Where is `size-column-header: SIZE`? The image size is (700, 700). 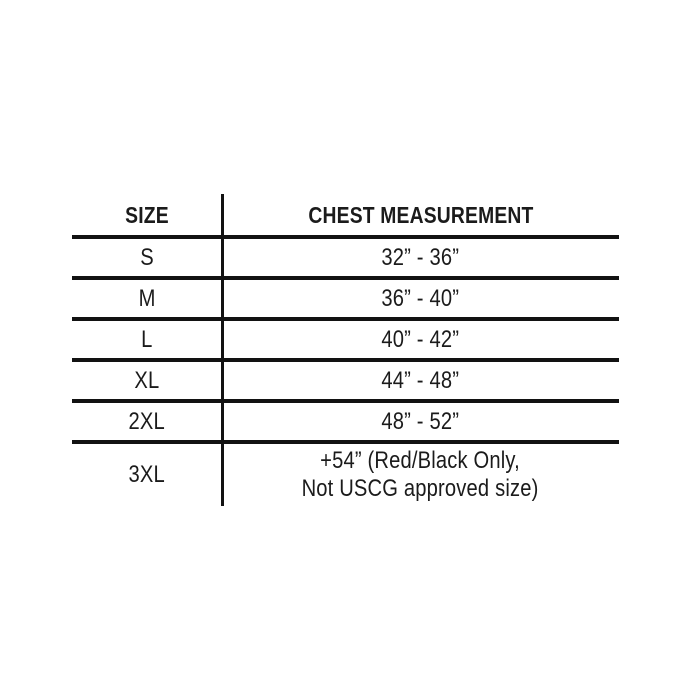
size-column-header: SIZE is located at coordinates (147, 214).